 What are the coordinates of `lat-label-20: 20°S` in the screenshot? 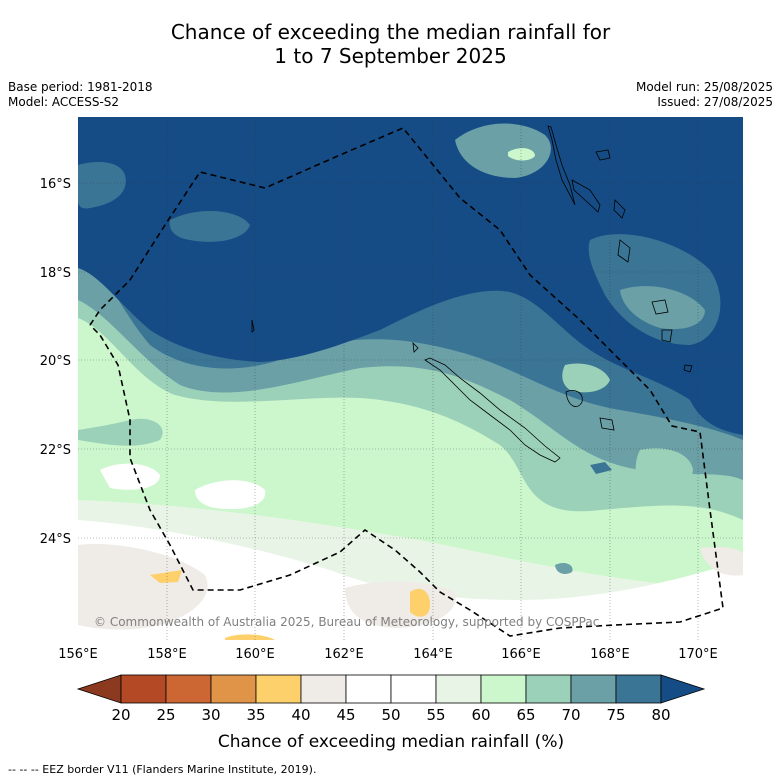 It's located at (55, 361).